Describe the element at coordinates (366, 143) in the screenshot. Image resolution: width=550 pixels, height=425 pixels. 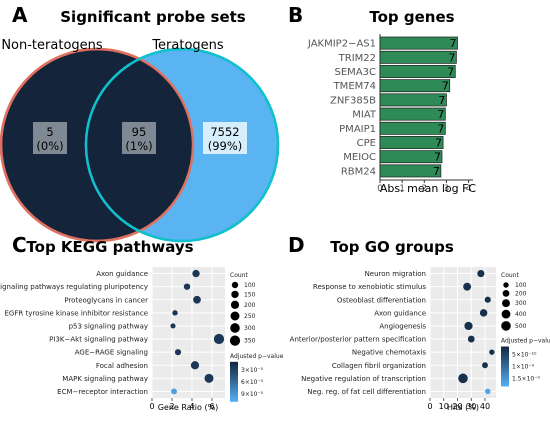
I see `bar-category-label: CPE` at that location.